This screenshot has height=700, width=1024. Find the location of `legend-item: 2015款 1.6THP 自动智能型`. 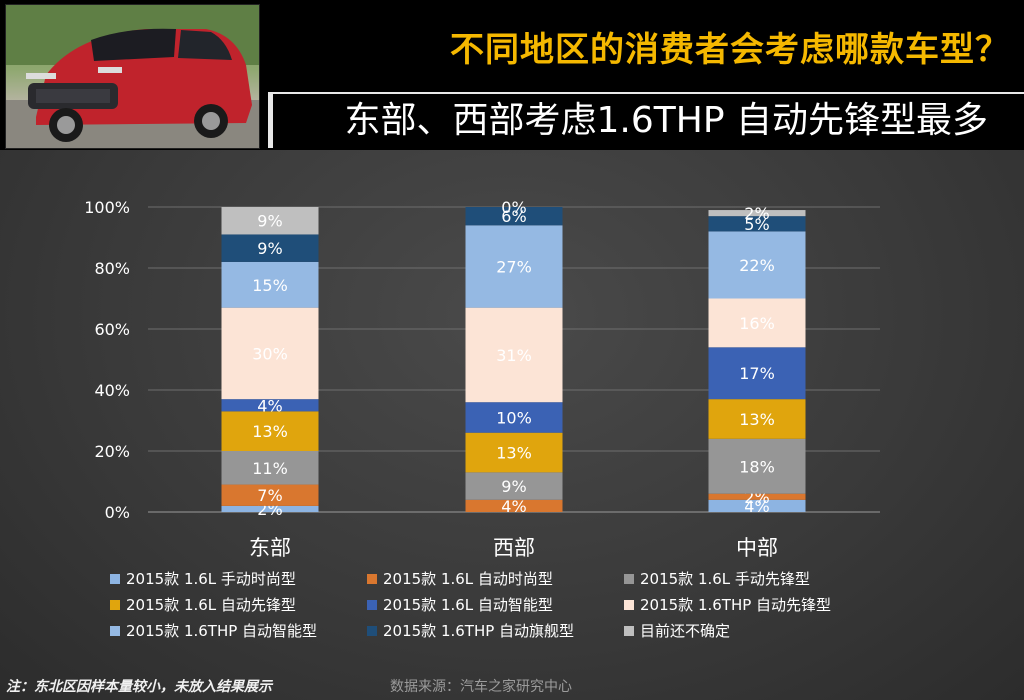

legend-item: 2015款 1.6THP 自动智能型 is located at coordinates (213, 630).